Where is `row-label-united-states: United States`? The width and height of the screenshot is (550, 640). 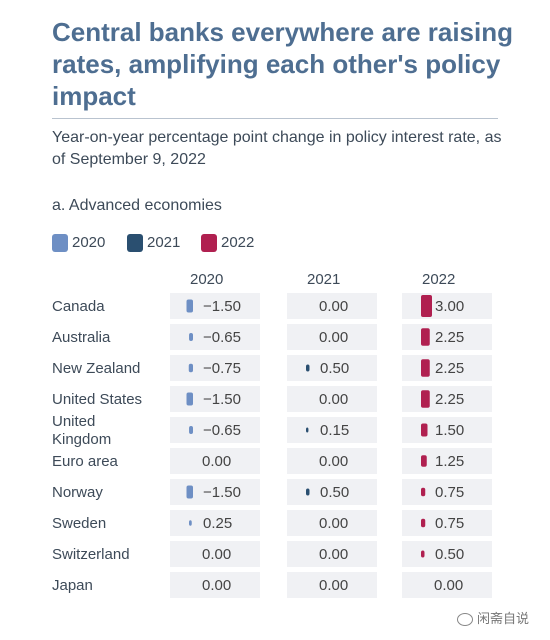 row-label-united-states: United States is located at coordinates (97, 399).